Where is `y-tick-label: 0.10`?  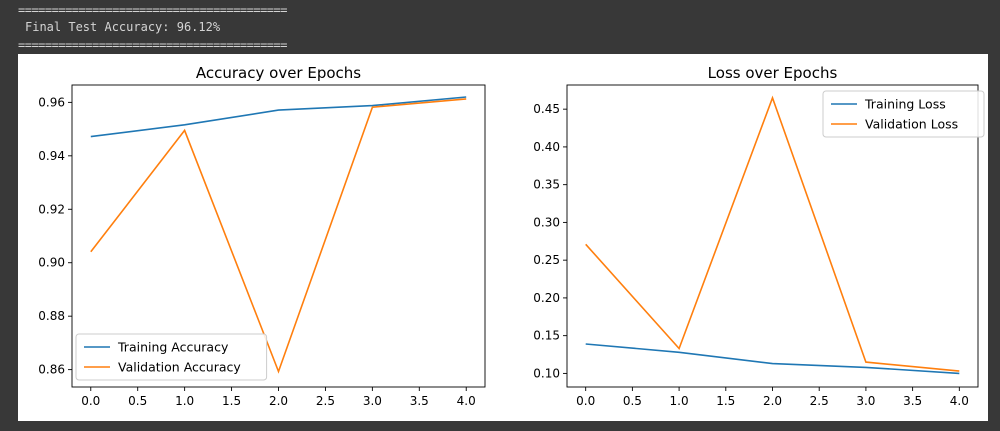
y-tick-label: 0.10 is located at coordinates (546, 373).